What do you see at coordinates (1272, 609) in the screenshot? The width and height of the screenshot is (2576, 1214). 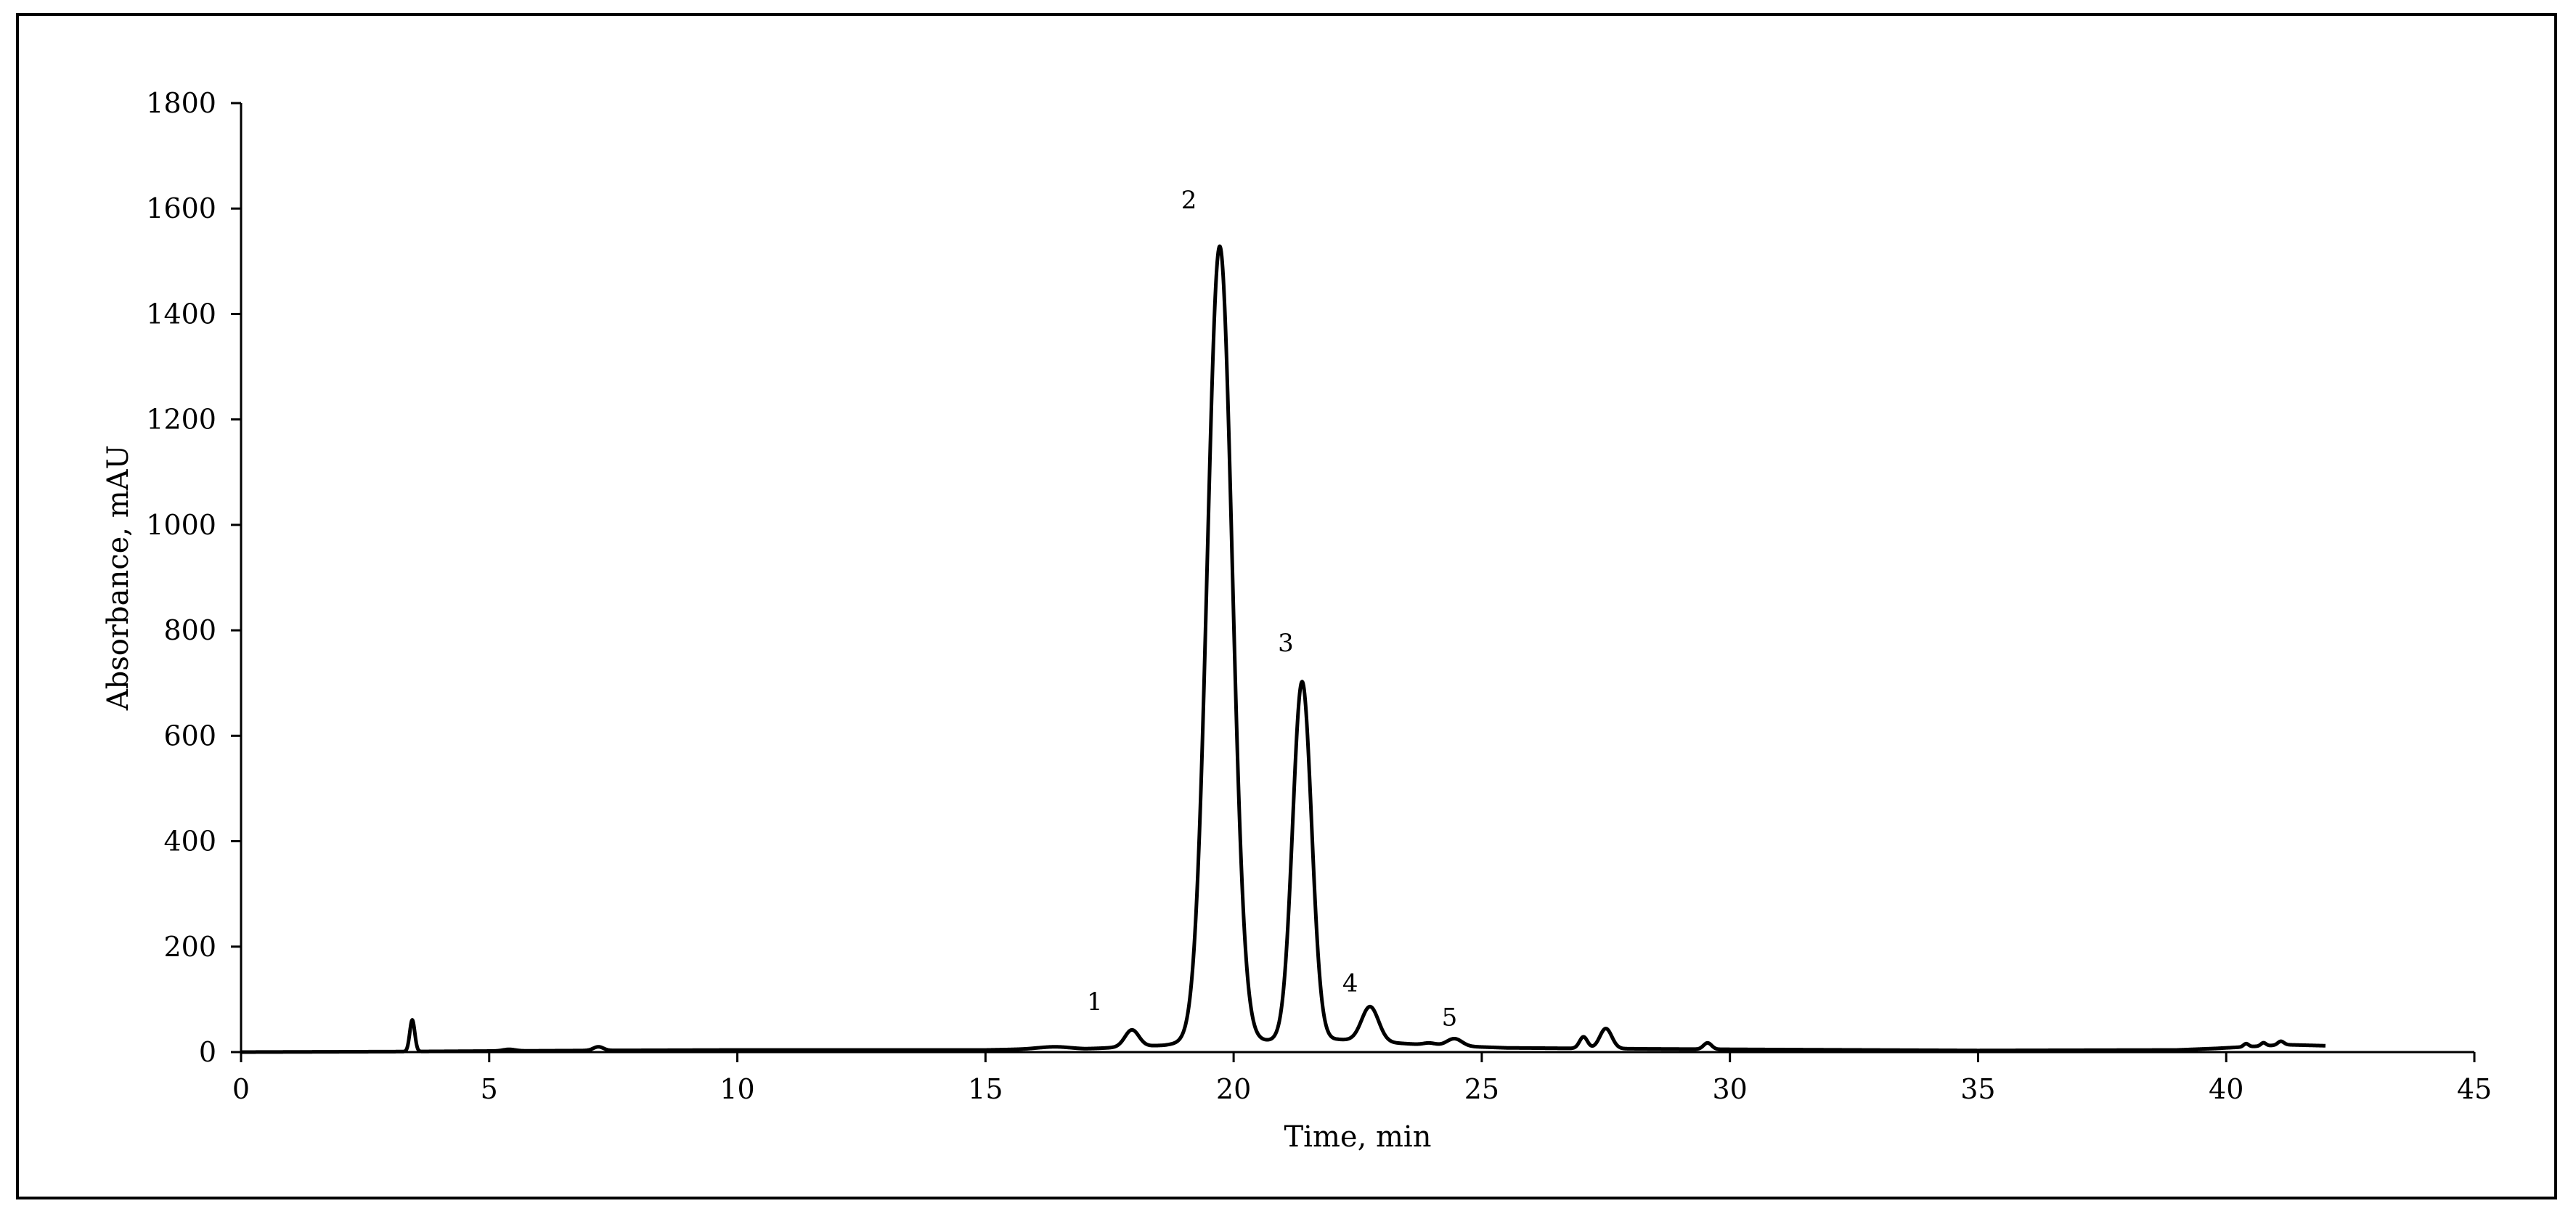 I see `peak-annotations: 1 2 3 4 5` at bounding box center [1272, 609].